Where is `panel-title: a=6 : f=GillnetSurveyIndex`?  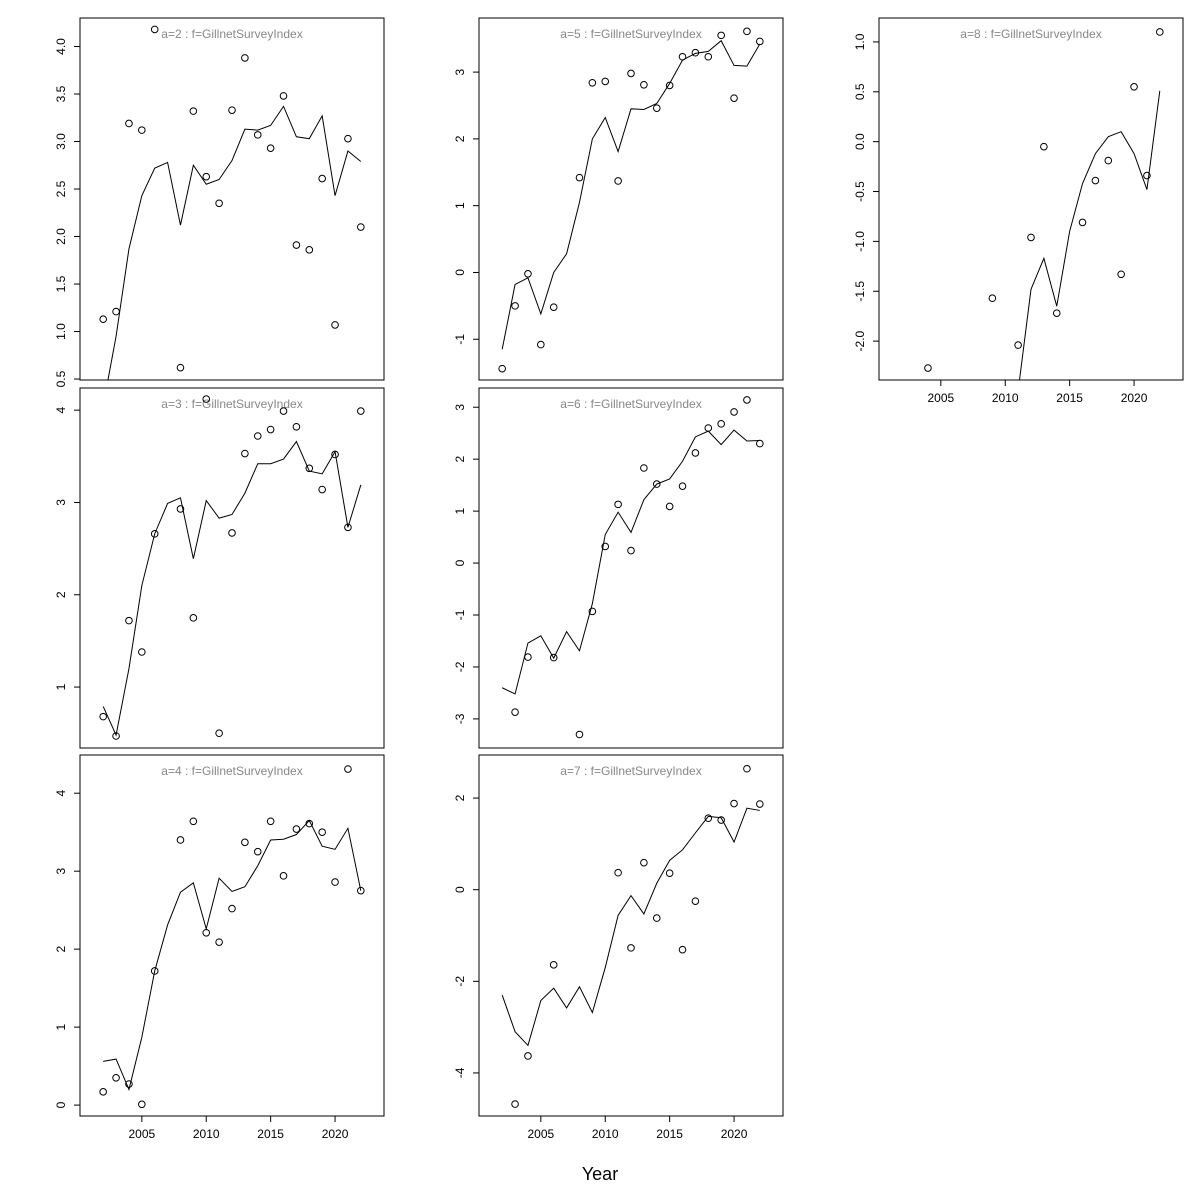
panel-title: a=6 : f=GillnetSurveyIndex is located at coordinates (630, 404).